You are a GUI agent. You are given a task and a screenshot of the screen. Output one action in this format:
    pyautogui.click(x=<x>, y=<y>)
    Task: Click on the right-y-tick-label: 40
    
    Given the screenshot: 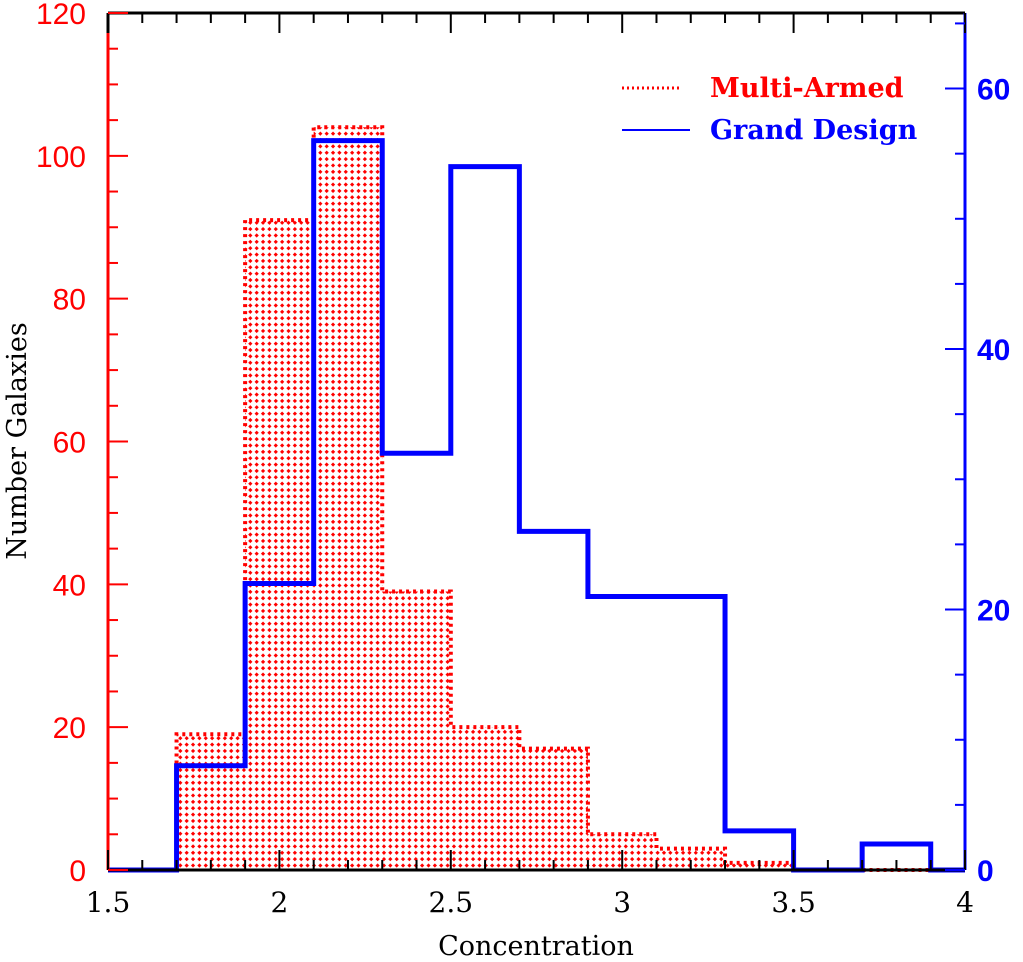 What is the action you would take?
    pyautogui.click(x=993, y=350)
    